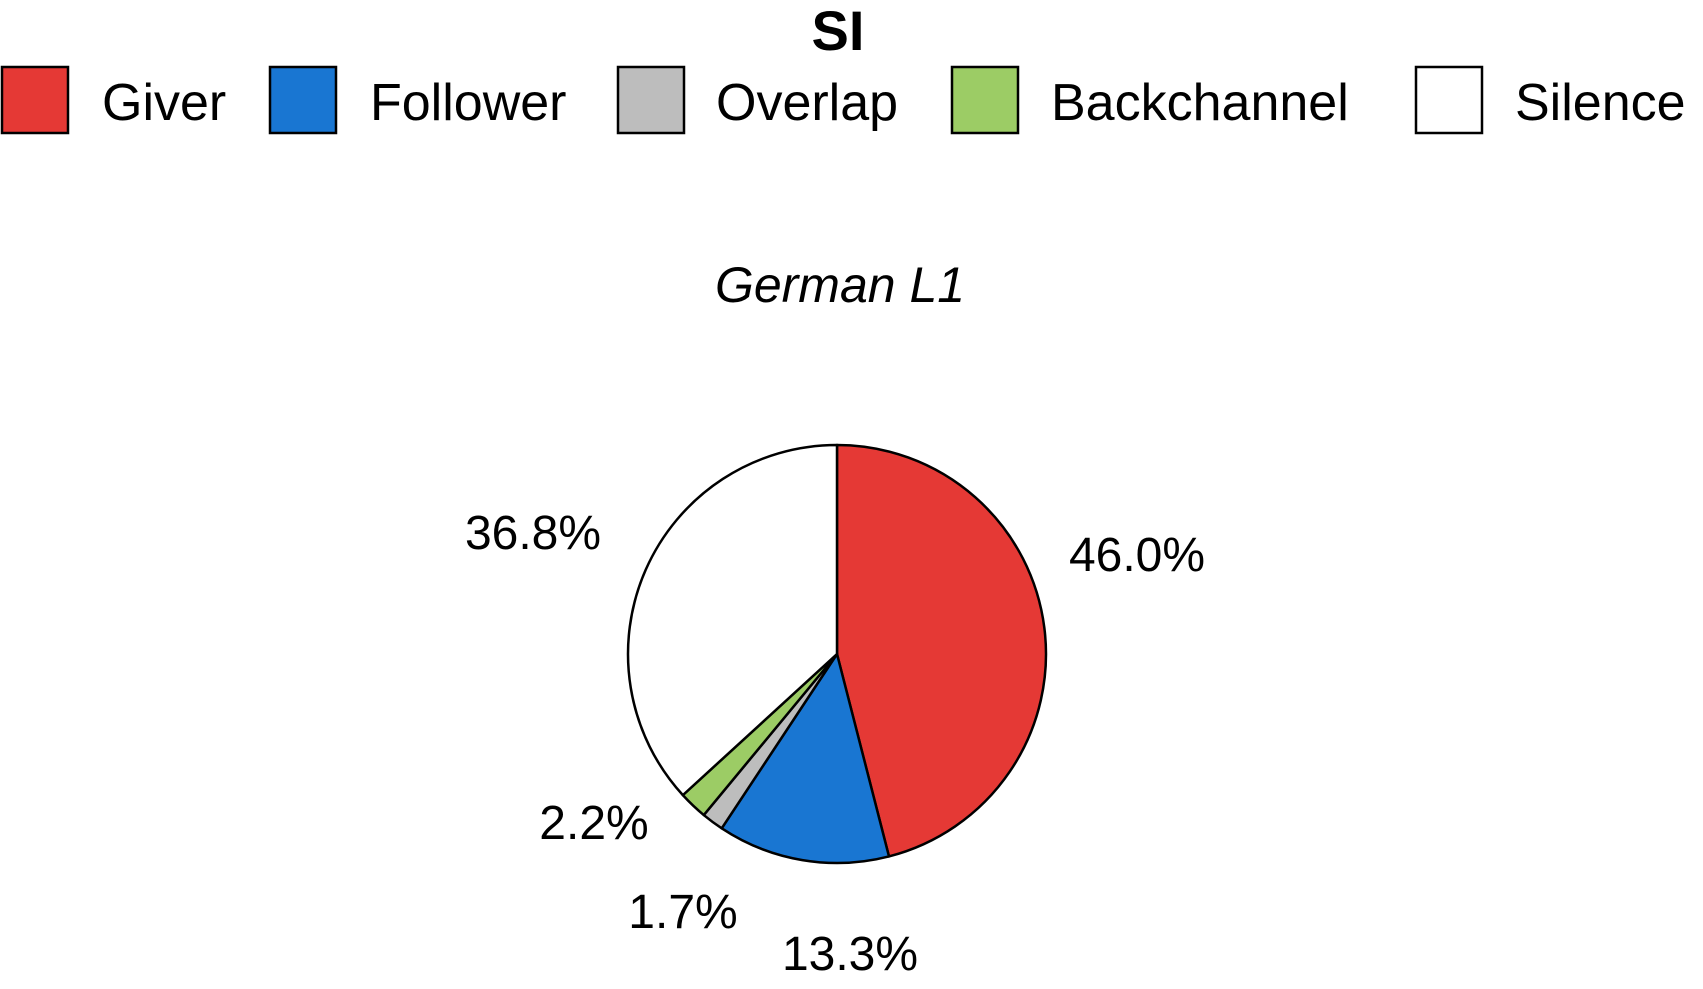 This screenshot has height=989, width=1703. What do you see at coordinates (805, 758) in the screenshot?
I see `pie-slice-follower` at bounding box center [805, 758].